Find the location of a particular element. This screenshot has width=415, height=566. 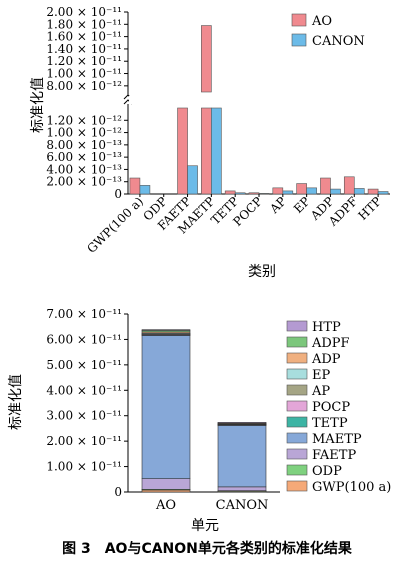

y-tick-label: 6.00 × 10⁻¹¹ is located at coordinates (84, 339).